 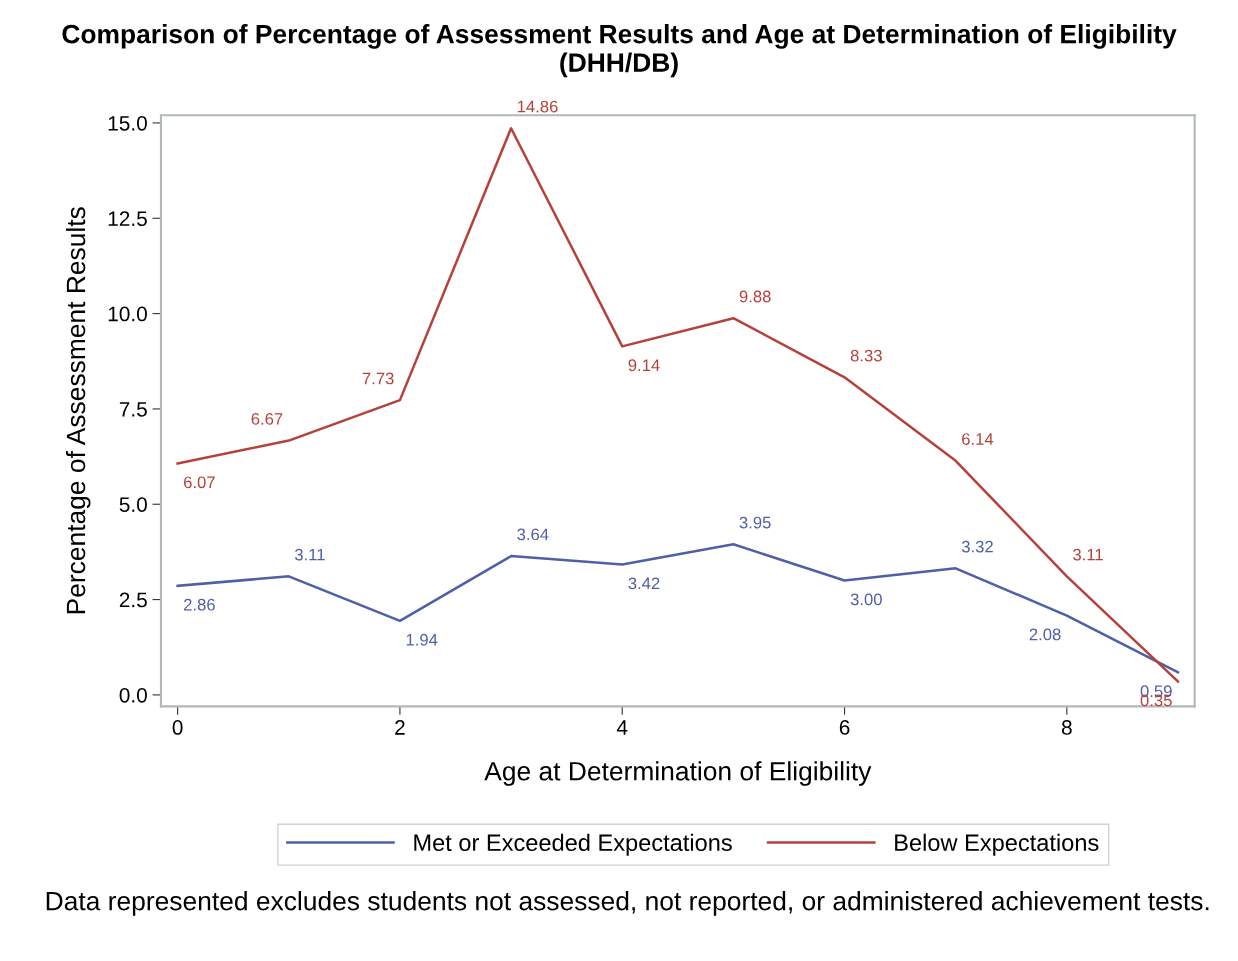 What do you see at coordinates (619, 51) in the screenshot?
I see `chart-title: Comparison of Percentage of Assessment Results and Age at Determination of Eligibility (DHH/DB)` at bounding box center [619, 51].